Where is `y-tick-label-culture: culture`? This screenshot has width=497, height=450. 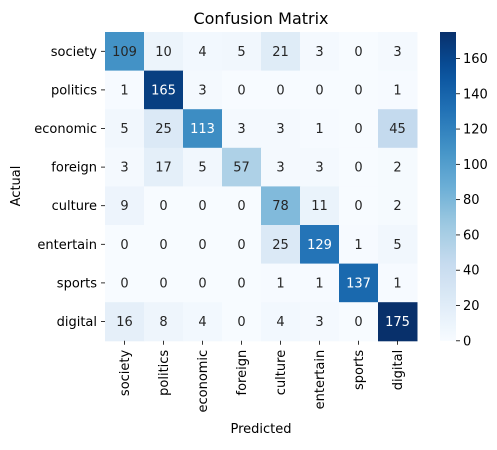
y-tick-label-culture: culture is located at coordinates (74, 206).